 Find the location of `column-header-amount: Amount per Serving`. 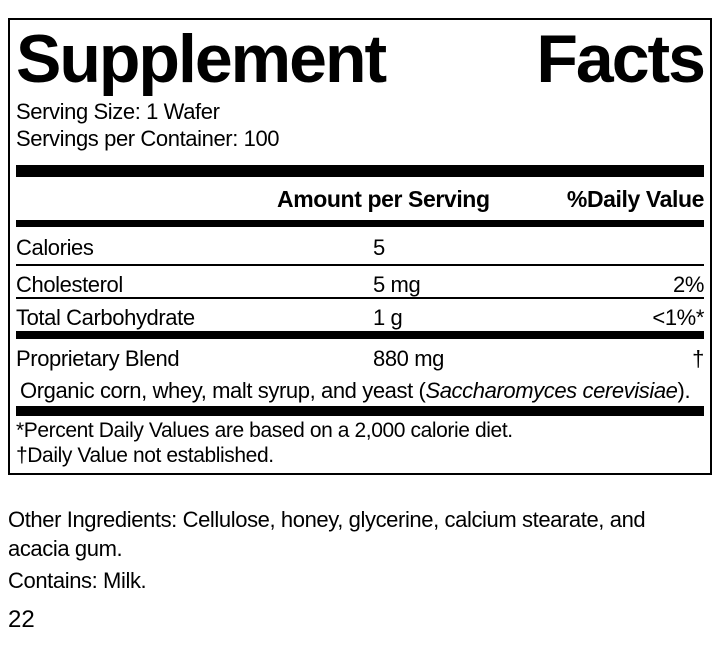

column-header-amount: Amount per Serving is located at coordinates (383, 199).